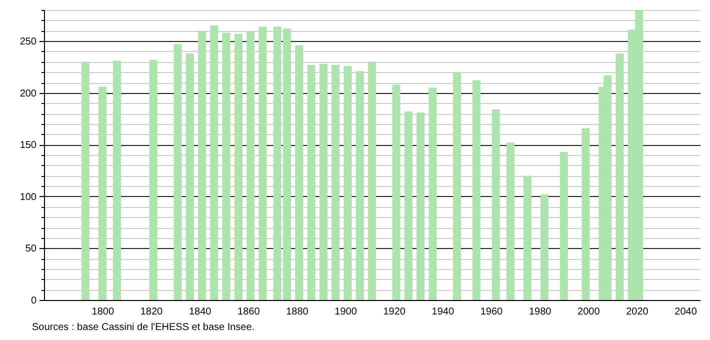  Describe the element at coordinates (394, 312) in the screenshot. I see `x-tick-label: 1920` at that location.